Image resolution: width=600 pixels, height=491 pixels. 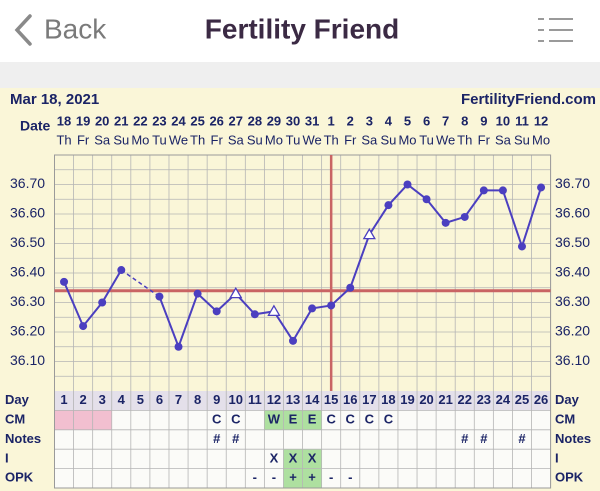 I want to click on table-cell: 3, so click(x=102, y=399).